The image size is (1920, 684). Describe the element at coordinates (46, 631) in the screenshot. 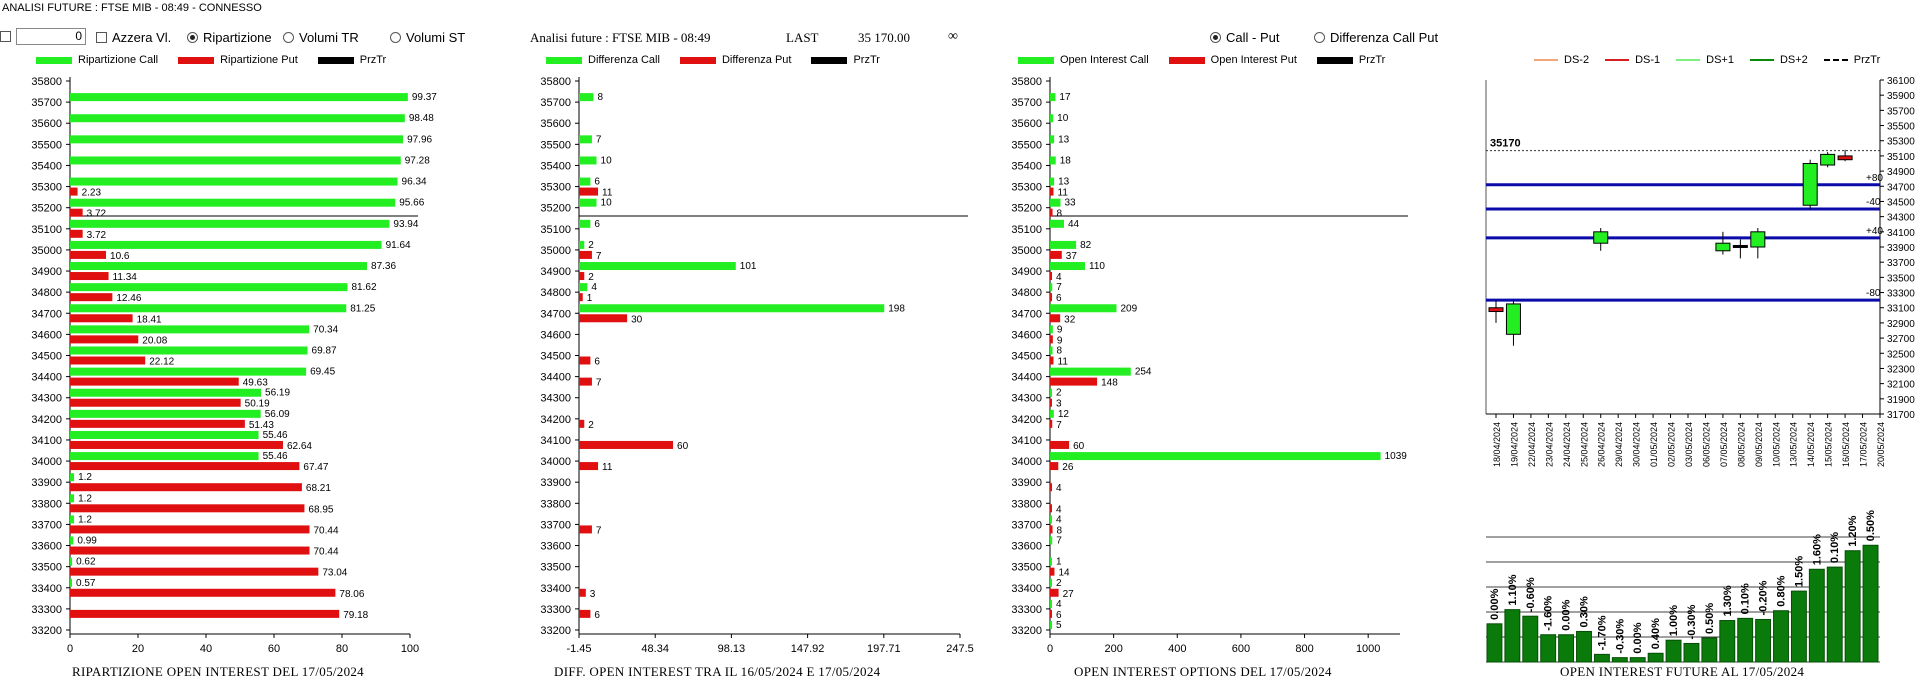

I see `y-tick-label: 33200` at that location.